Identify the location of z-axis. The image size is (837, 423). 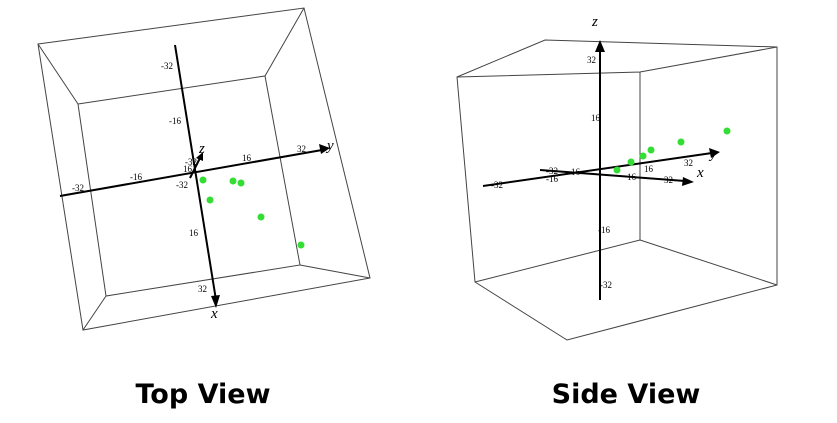
(195, 168).